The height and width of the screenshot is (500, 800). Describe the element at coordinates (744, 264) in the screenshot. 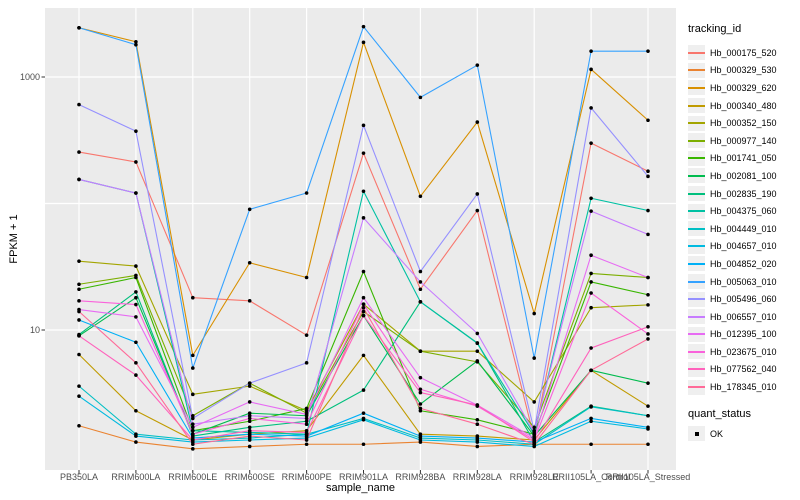

I see `legend-item-Hb_004852_020: Hb_004852_020` at that location.